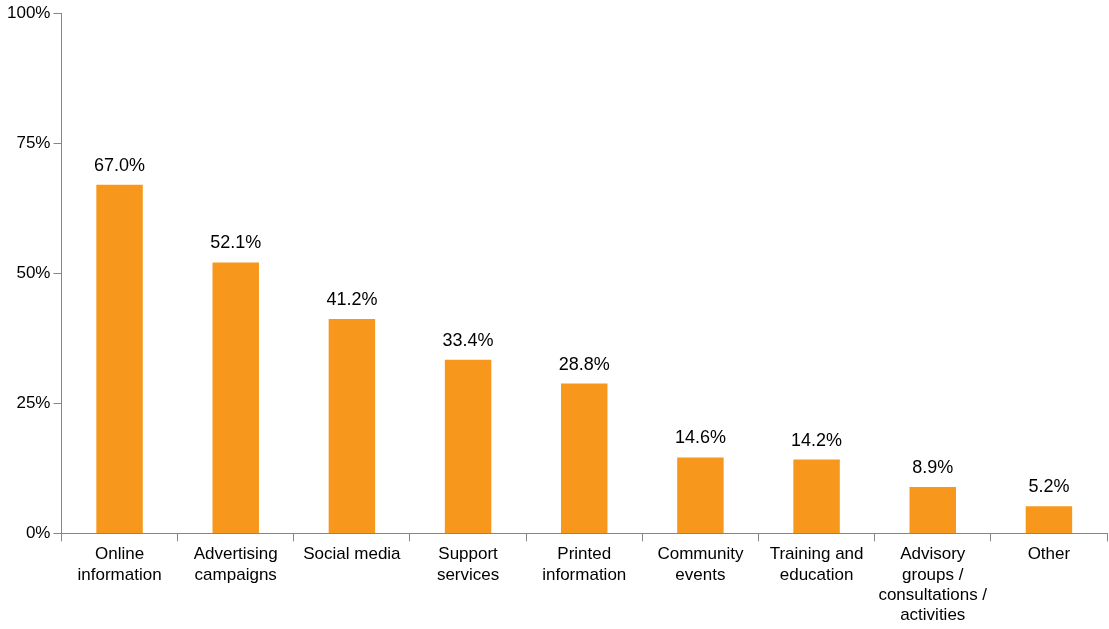  I want to click on x-tick-label: Training and education, so click(816, 564).